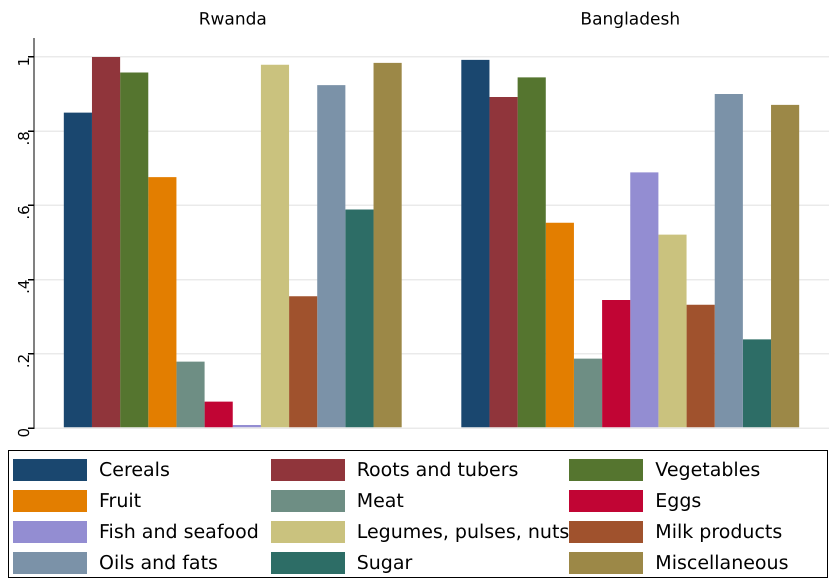 Image resolution: width=835 pixels, height=587 pixels. I want to click on legend-label: Legumes, pulses, nuts, so click(463, 531).